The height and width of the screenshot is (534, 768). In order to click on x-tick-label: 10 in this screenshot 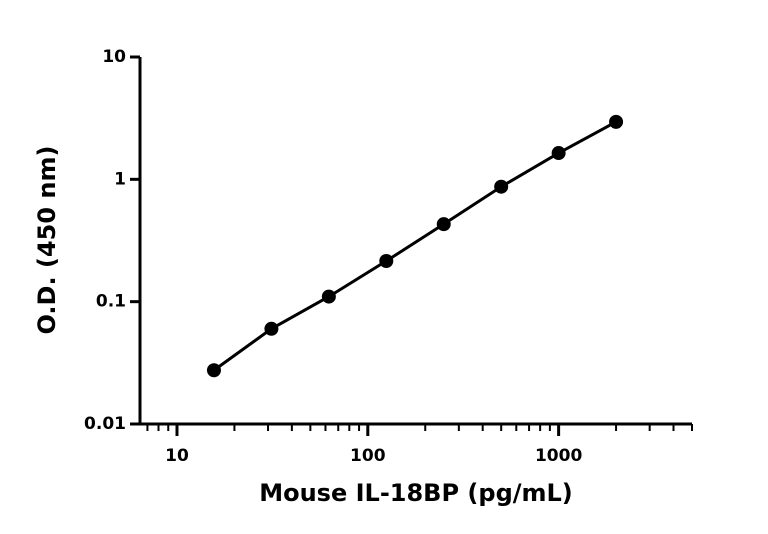, I will do `click(177, 456)`.